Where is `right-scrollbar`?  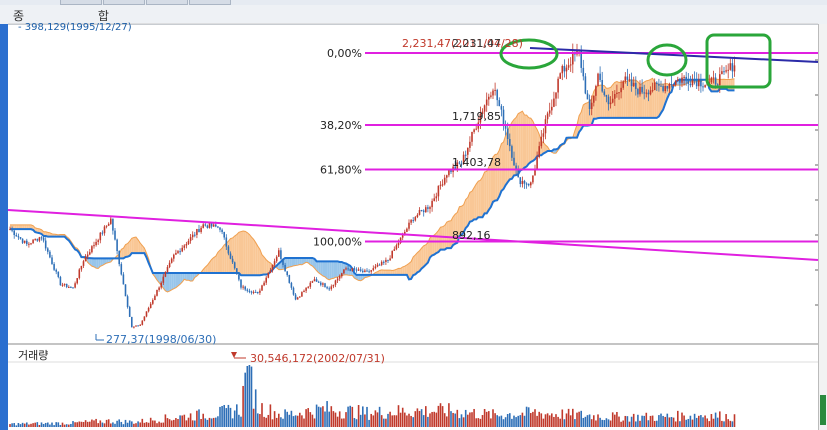
right-scrollbar is located at coordinates (822, 227).